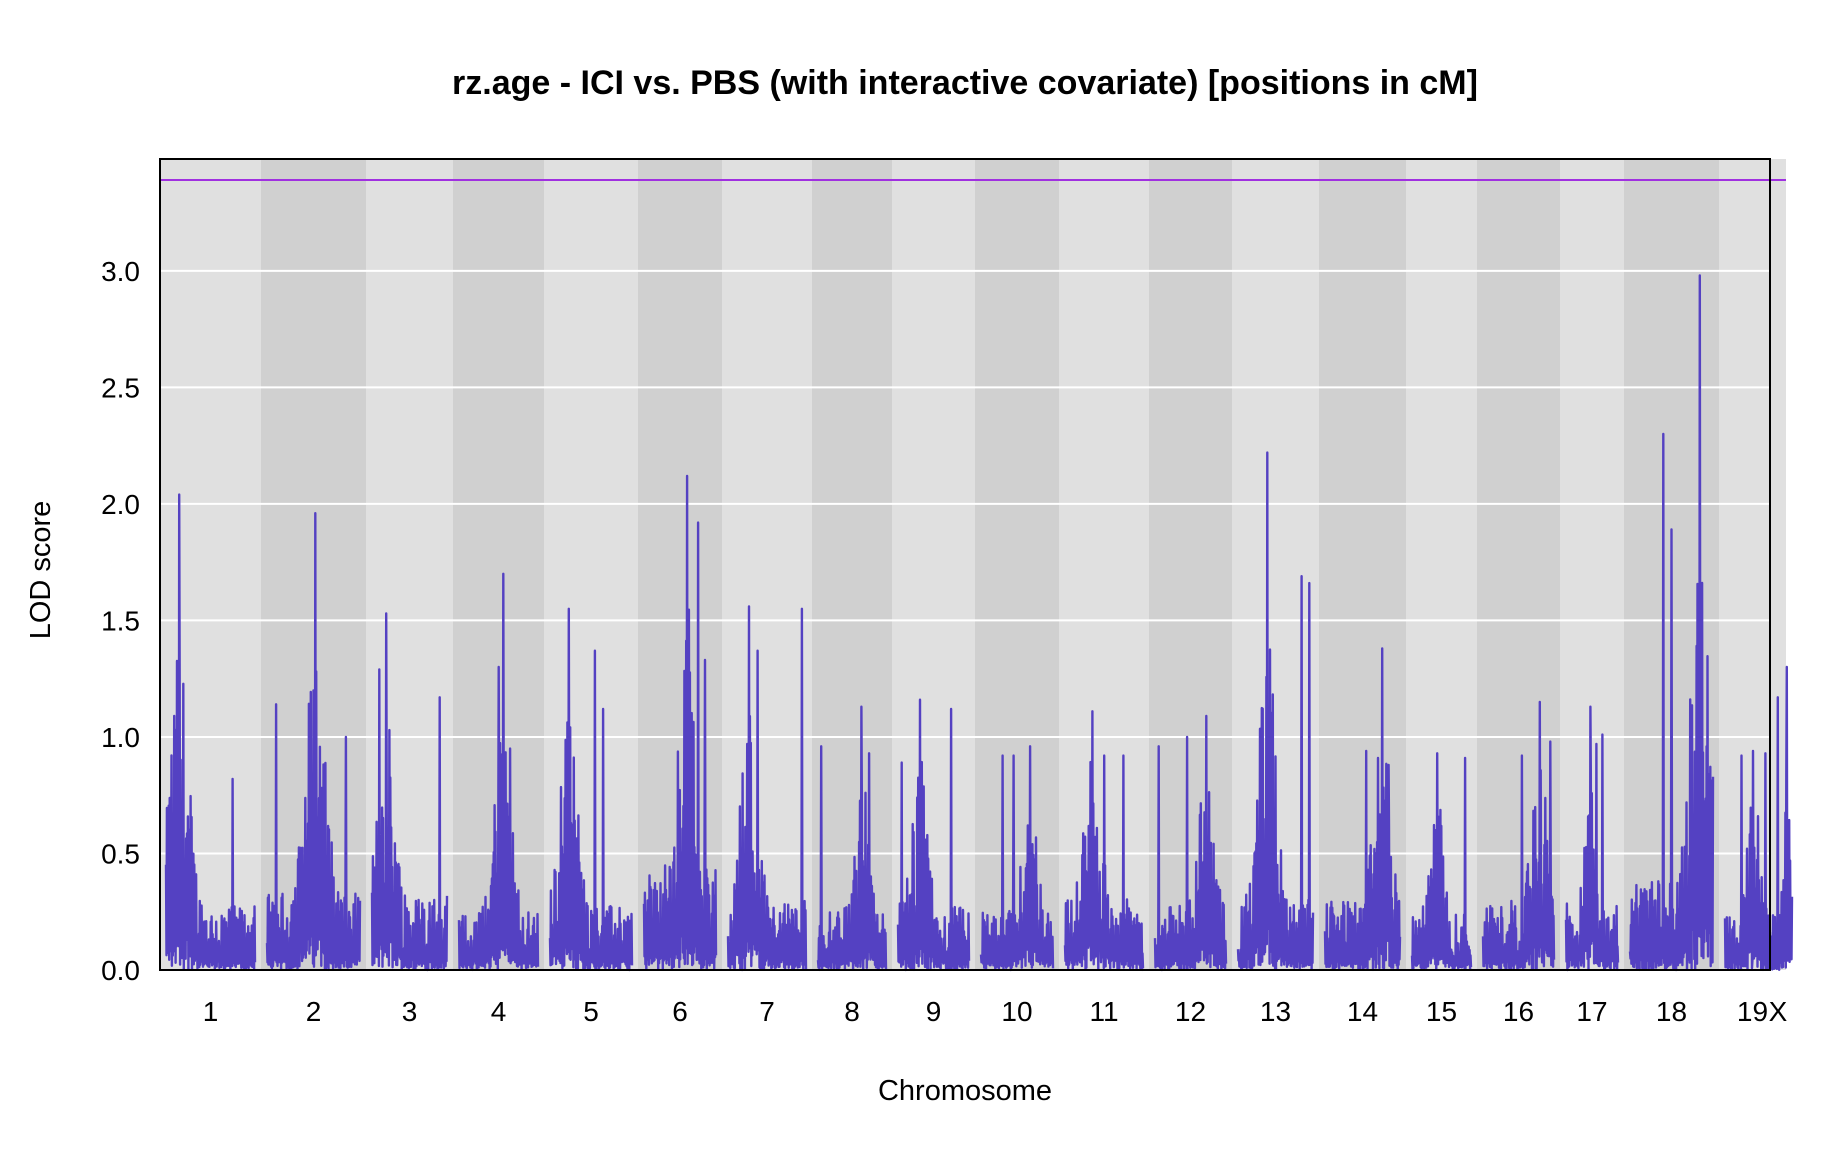 This screenshot has height=1152, width=1824. What do you see at coordinates (934, 1011) in the screenshot?
I see `x-tick-label-chr-9: 9` at bounding box center [934, 1011].